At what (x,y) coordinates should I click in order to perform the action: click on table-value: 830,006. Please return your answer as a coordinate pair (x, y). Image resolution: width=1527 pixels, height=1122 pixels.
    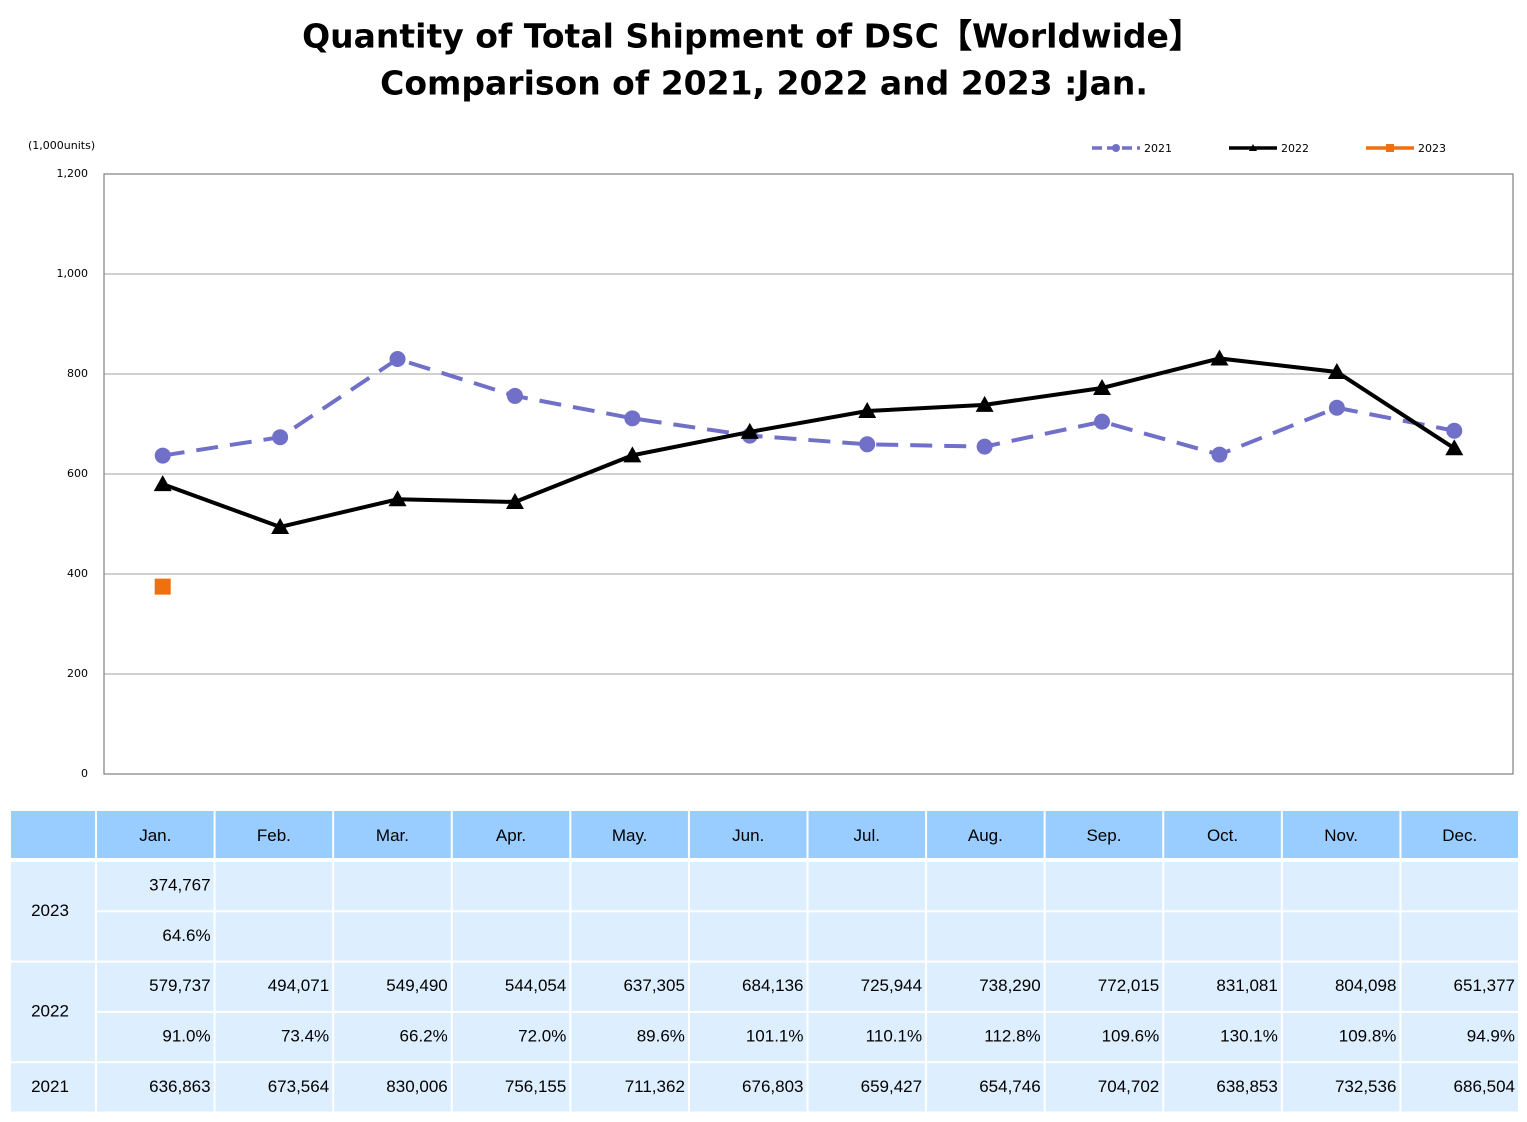
    Looking at the image, I should click on (416, 1086).